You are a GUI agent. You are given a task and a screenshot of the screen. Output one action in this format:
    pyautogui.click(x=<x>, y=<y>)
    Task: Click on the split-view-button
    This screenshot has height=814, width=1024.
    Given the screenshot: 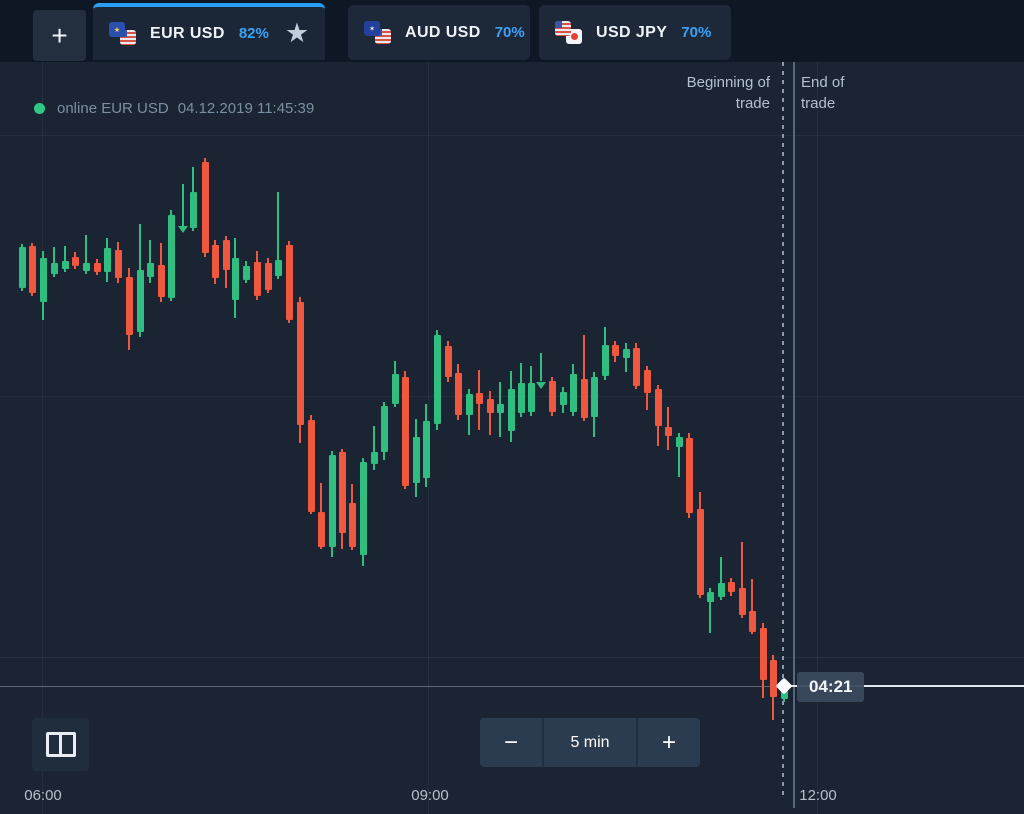 What is the action you would take?
    pyautogui.click(x=60, y=744)
    